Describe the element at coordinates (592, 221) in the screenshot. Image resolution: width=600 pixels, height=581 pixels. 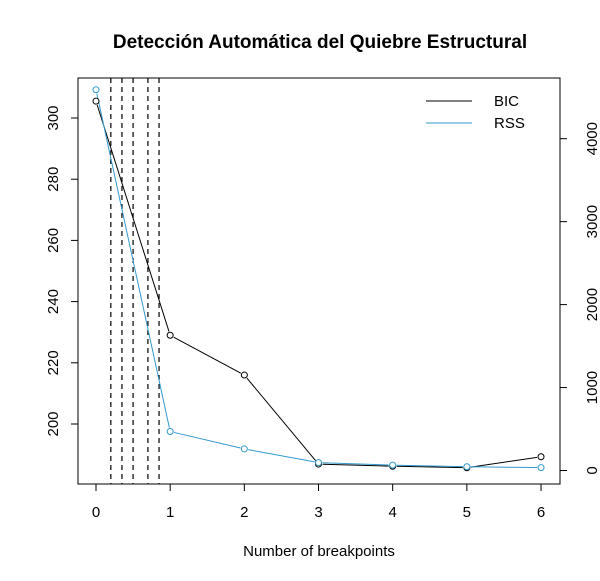
I see `y-right-tick-label-3: 3000` at that location.